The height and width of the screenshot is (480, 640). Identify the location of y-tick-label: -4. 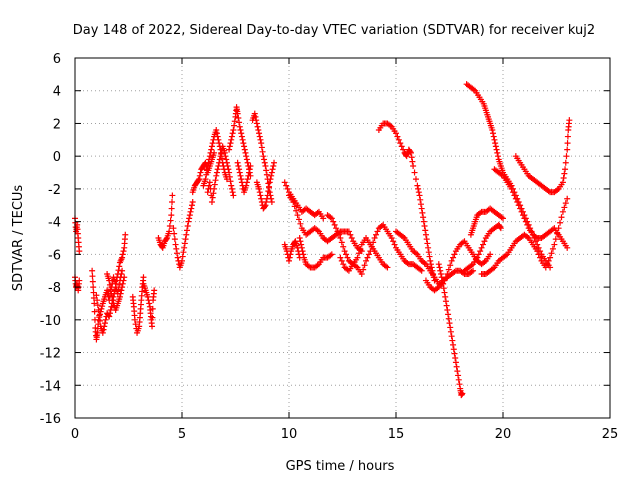
(54, 223).